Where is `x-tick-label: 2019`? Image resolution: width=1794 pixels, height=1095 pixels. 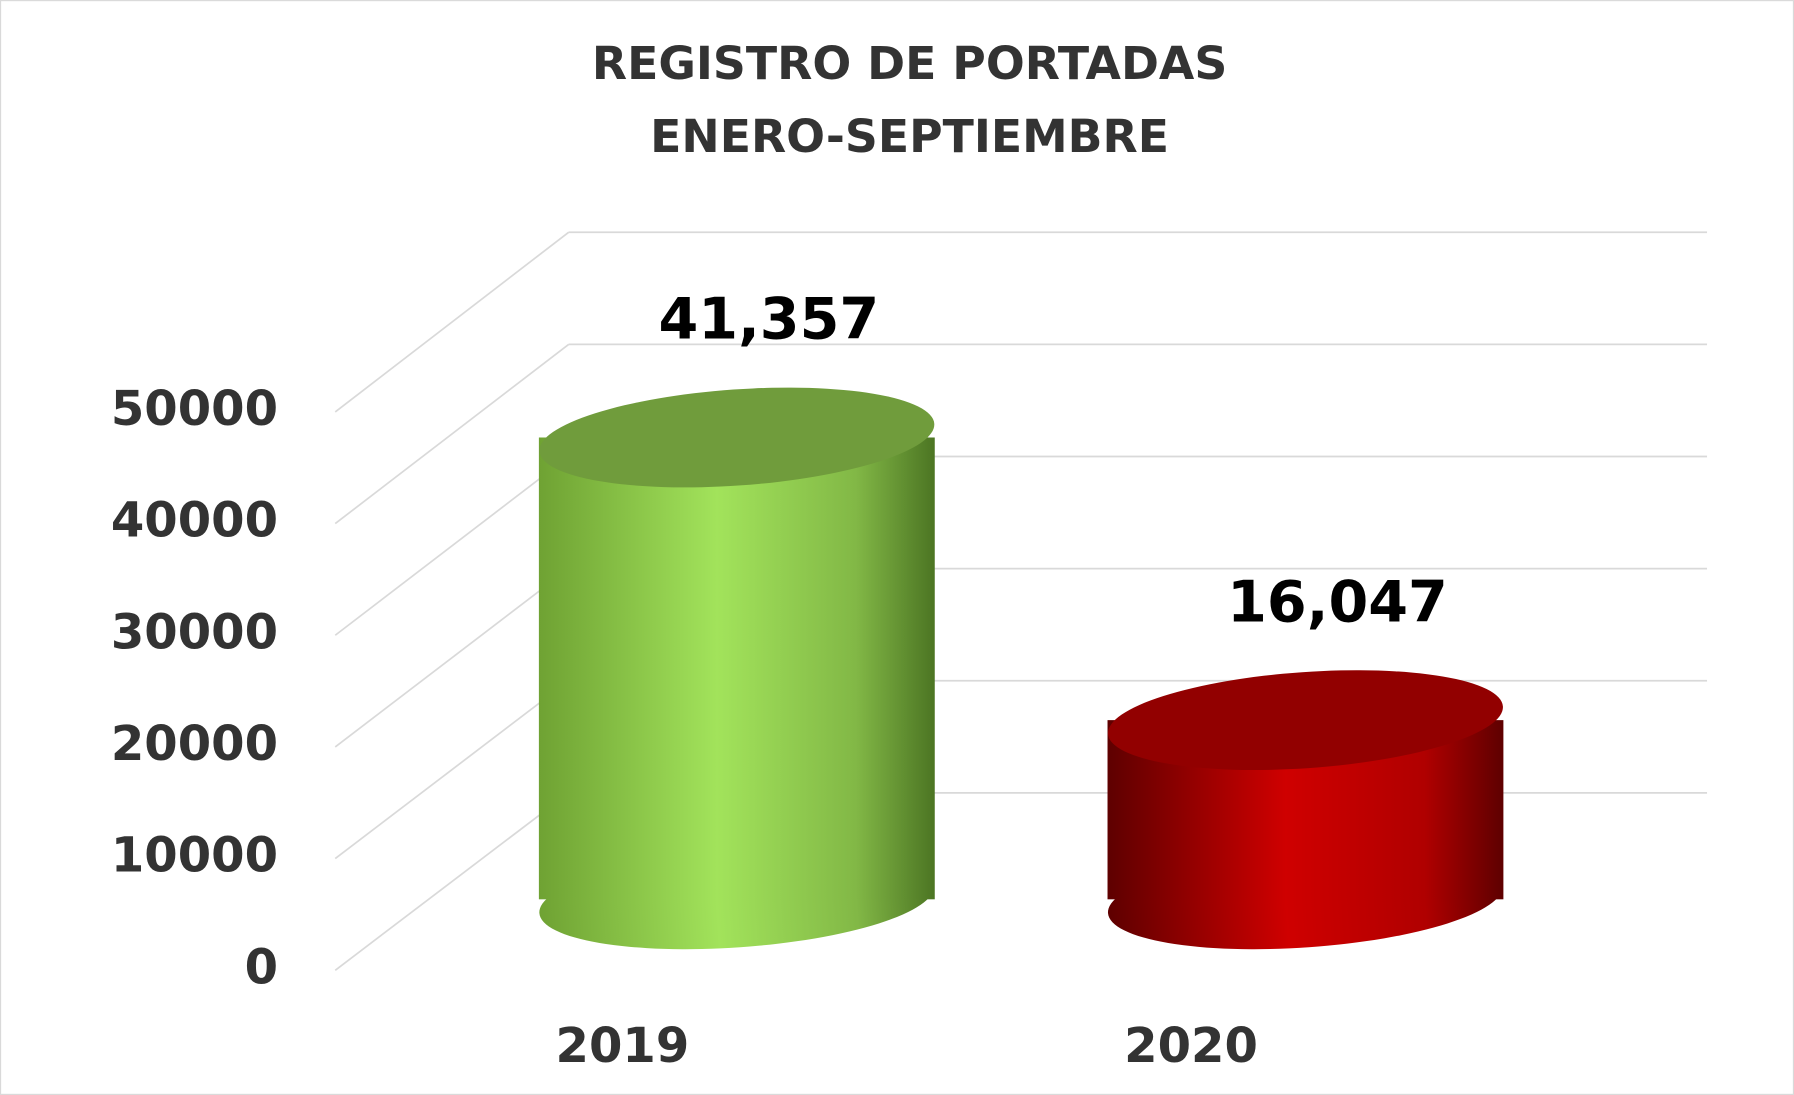 x-tick-label: 2019 is located at coordinates (623, 1046).